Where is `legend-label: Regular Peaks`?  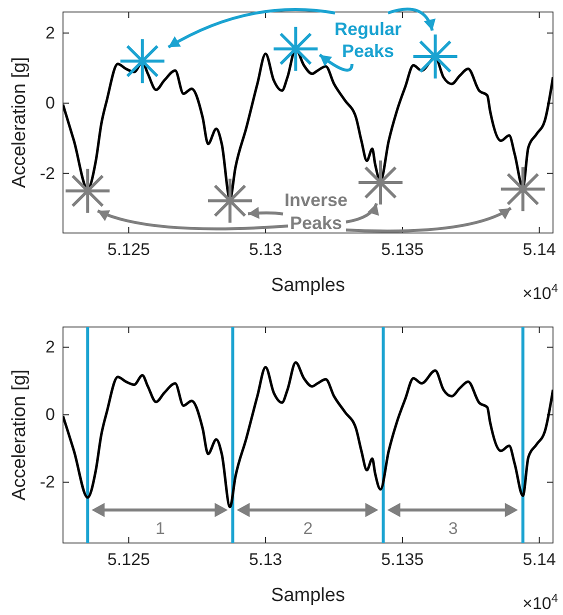 legend-label: Regular Peaks is located at coordinates (368, 40).